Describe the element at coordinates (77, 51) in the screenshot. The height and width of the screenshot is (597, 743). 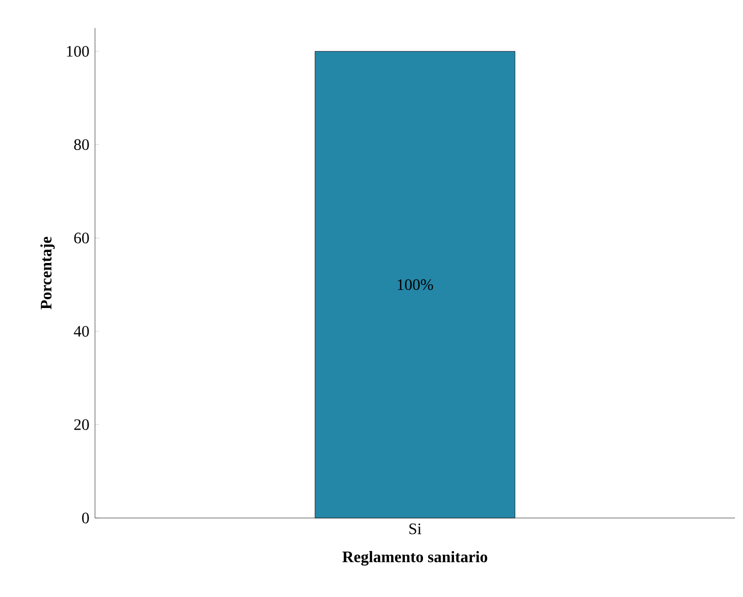
I see `y-tick-label: 100` at that location.